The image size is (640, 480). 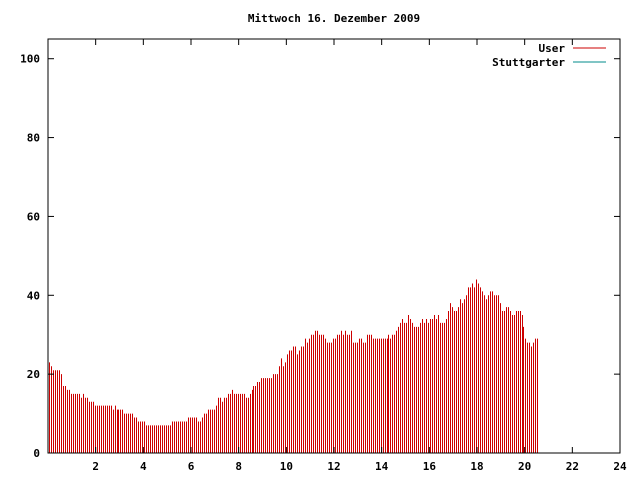 I want to click on x-tick-label: 14, so click(x=382, y=466).